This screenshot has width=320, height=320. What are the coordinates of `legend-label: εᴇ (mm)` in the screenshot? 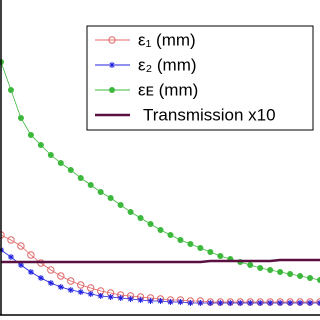 It's located at (168, 89).